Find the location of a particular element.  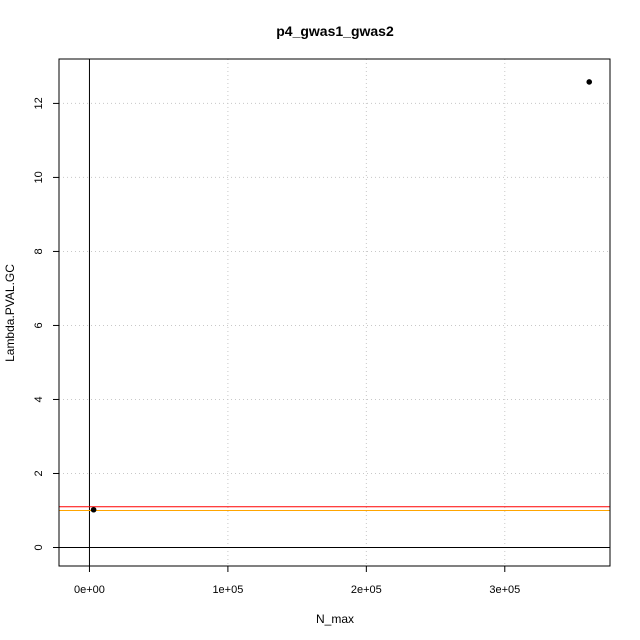

y-tick-label-0: 0 is located at coordinates (39, 547).